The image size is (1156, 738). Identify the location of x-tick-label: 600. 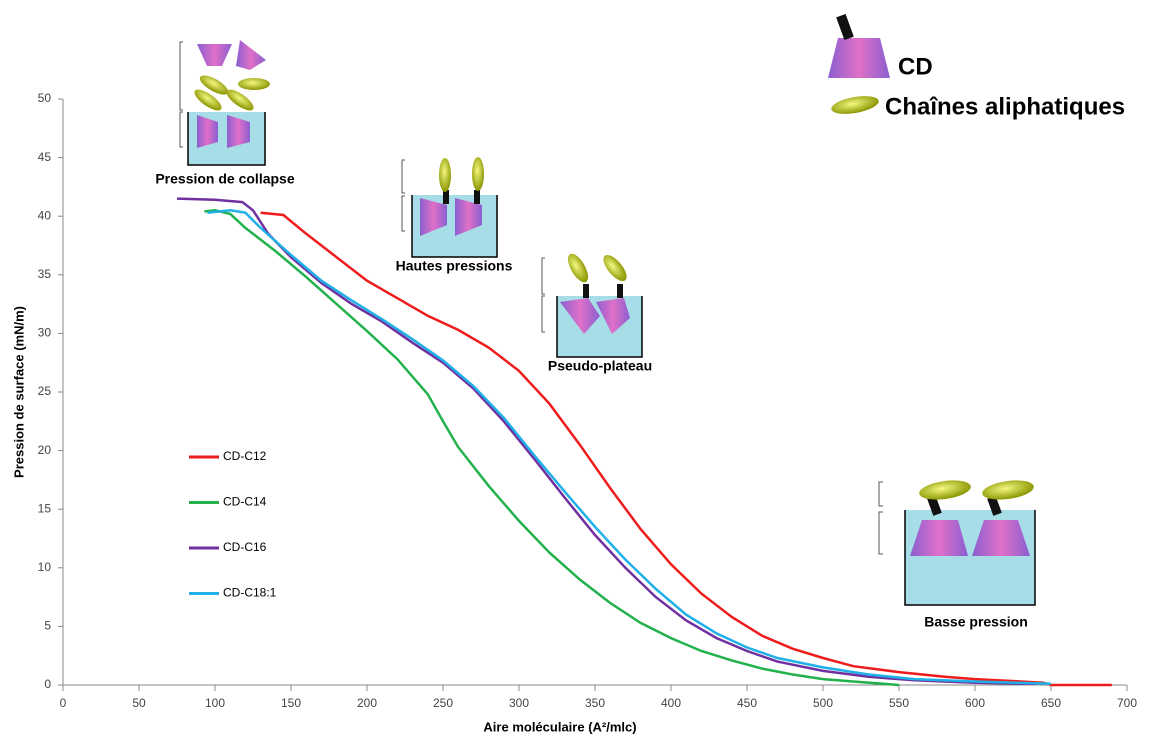
(975, 703).